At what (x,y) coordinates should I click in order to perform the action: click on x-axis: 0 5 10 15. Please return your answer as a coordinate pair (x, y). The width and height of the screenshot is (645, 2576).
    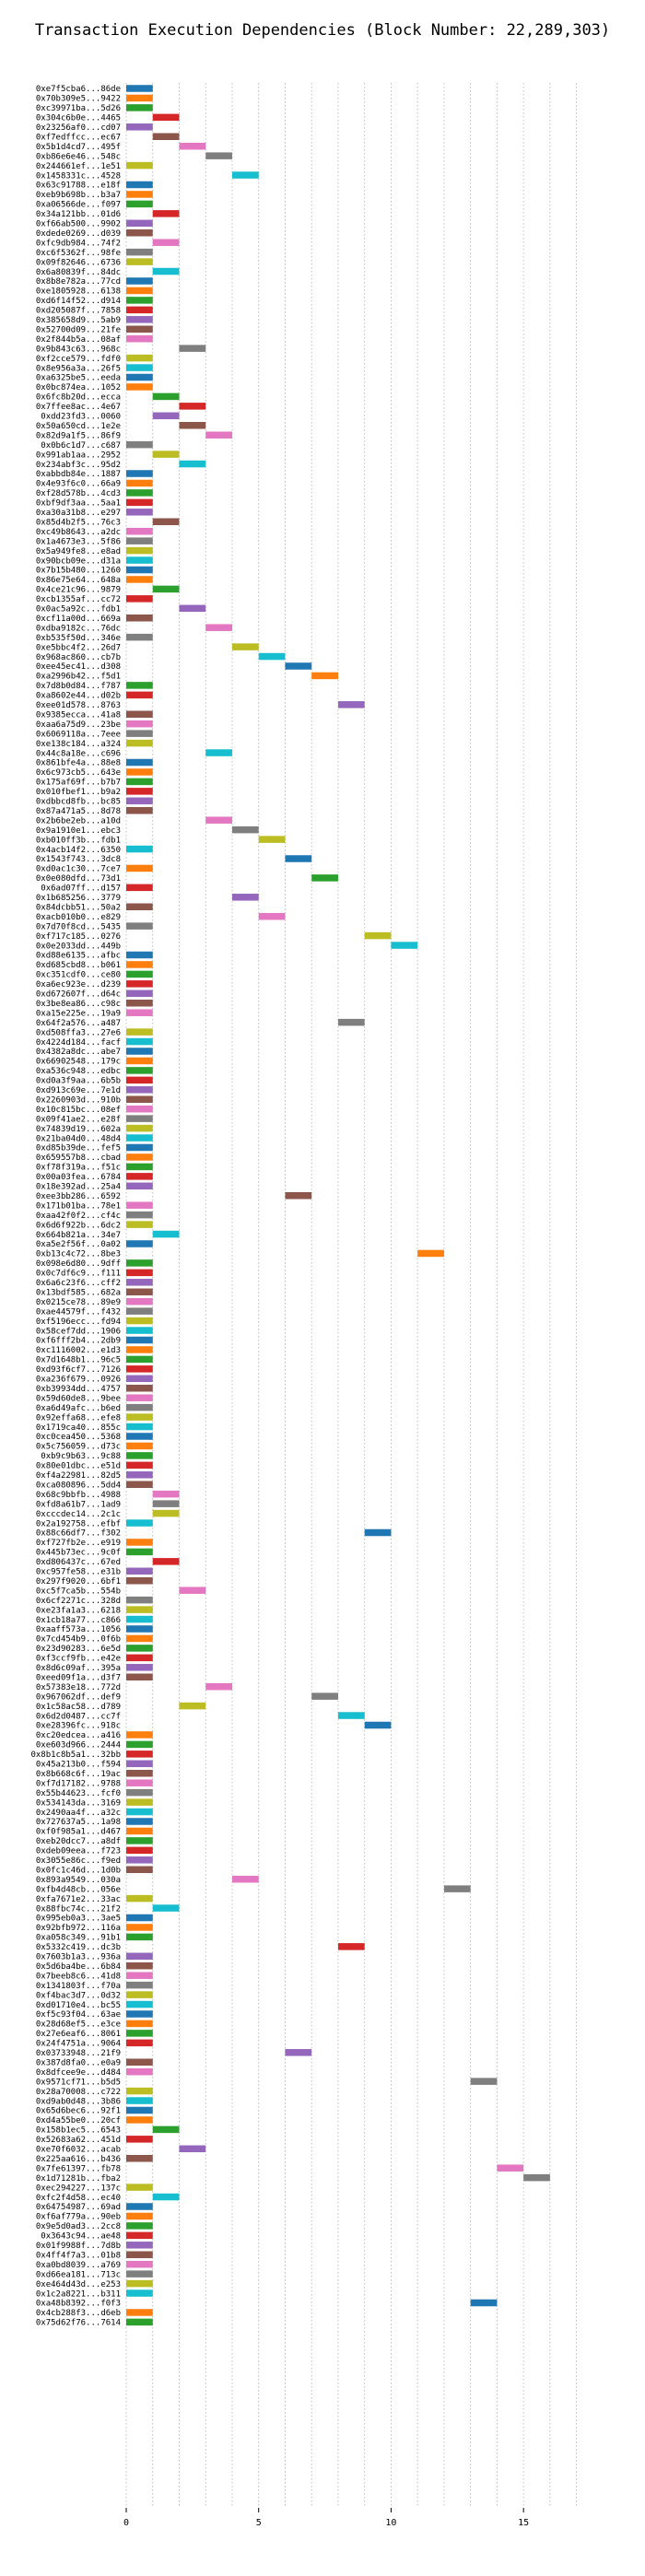
    Looking at the image, I should click on (326, 2518).